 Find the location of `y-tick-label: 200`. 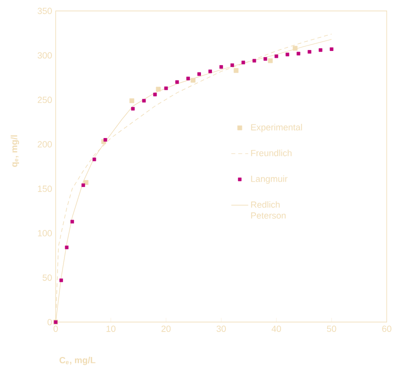

y-tick-label: 200 is located at coordinates (45, 144).